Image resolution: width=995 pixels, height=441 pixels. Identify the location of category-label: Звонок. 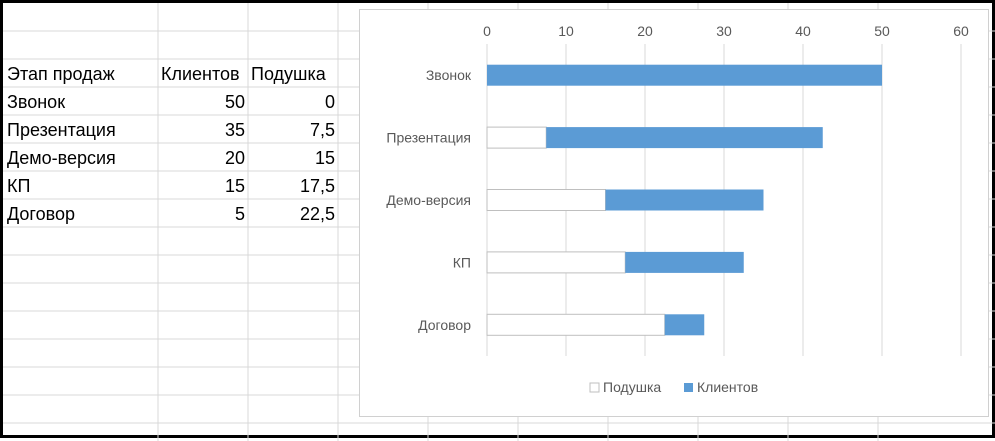
(449, 75).